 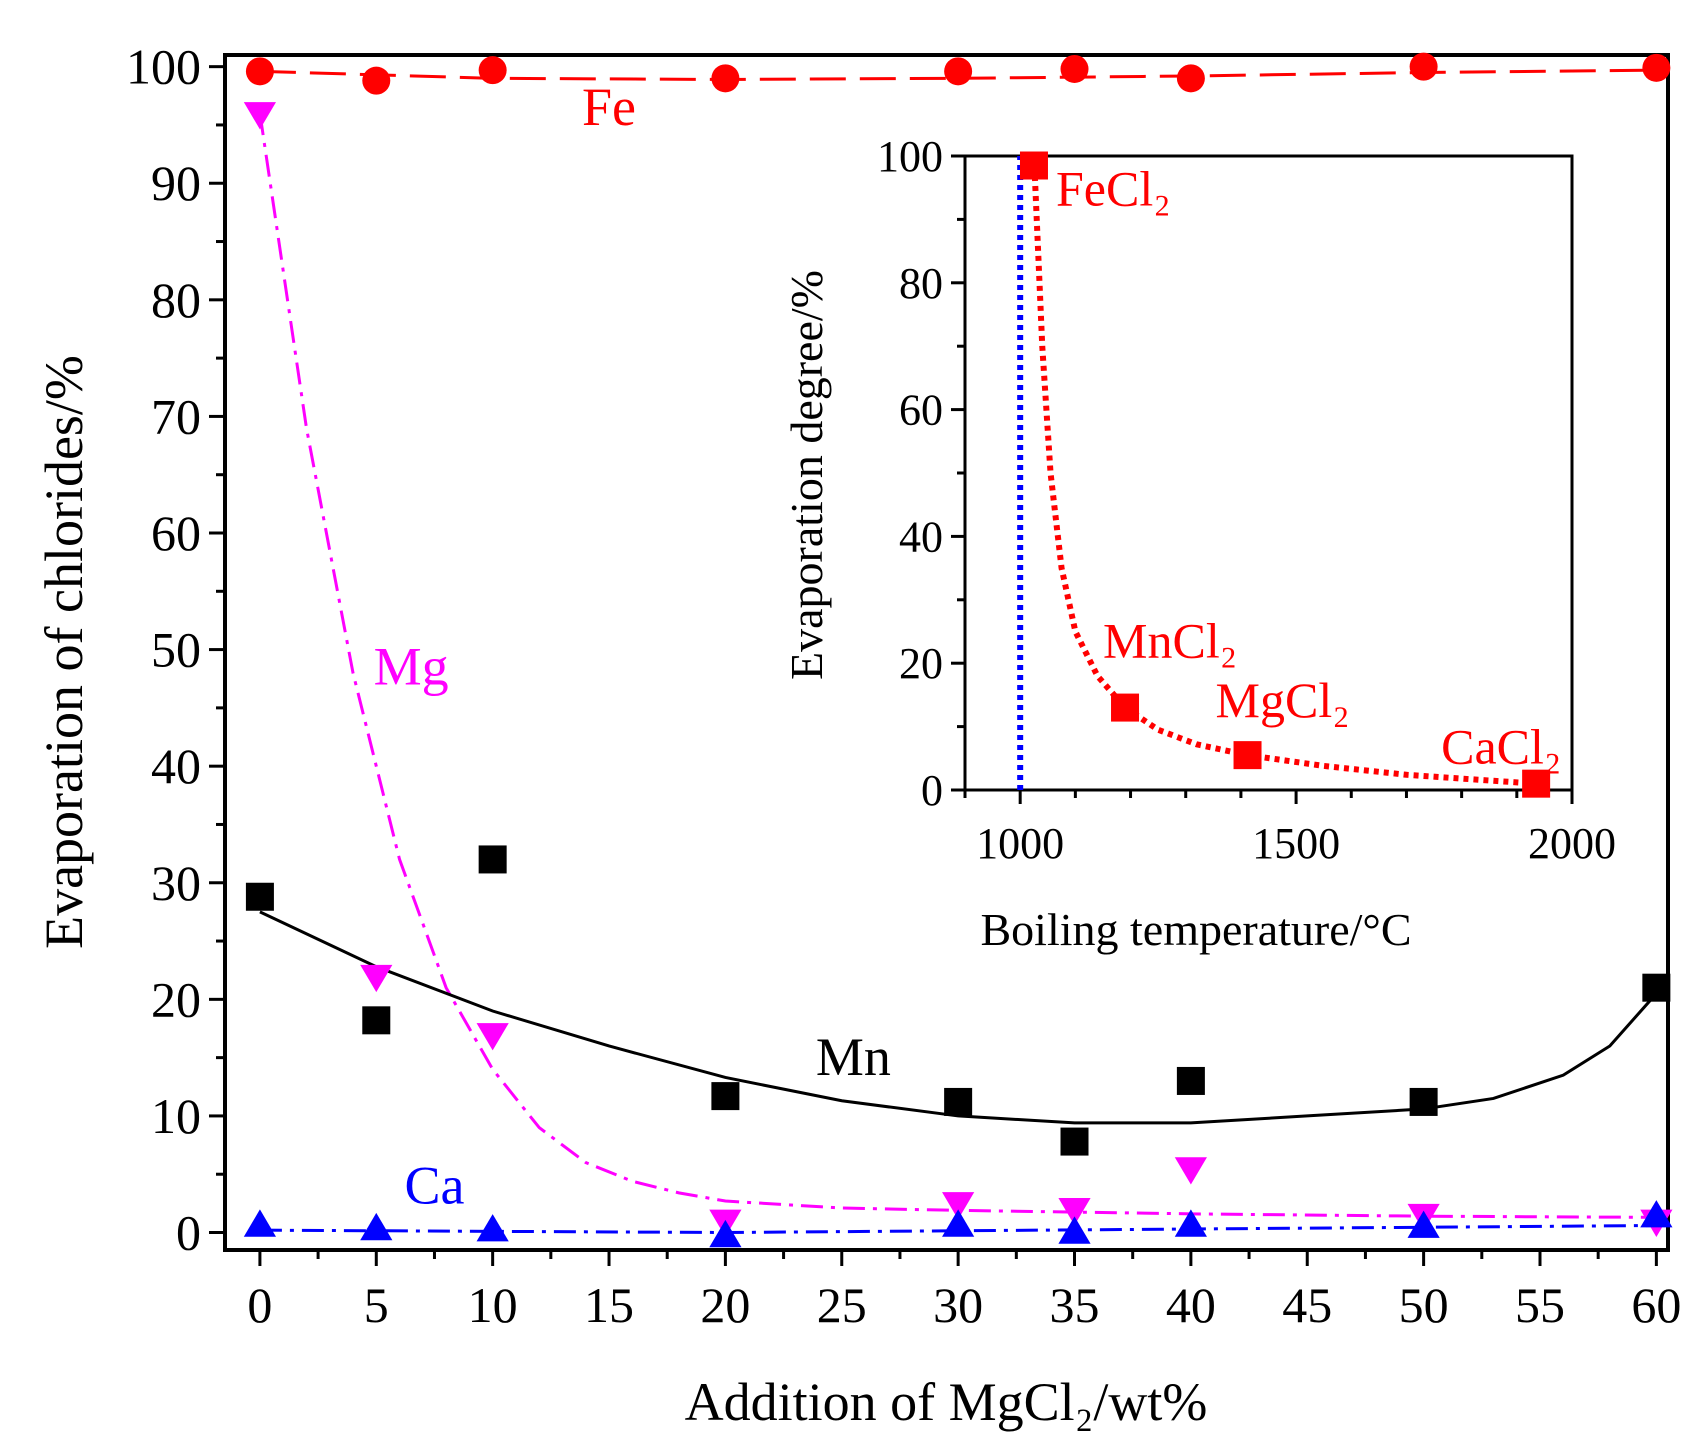 What do you see at coordinates (493, 1305) in the screenshot?
I see `main-x-tick-label: 10` at bounding box center [493, 1305].